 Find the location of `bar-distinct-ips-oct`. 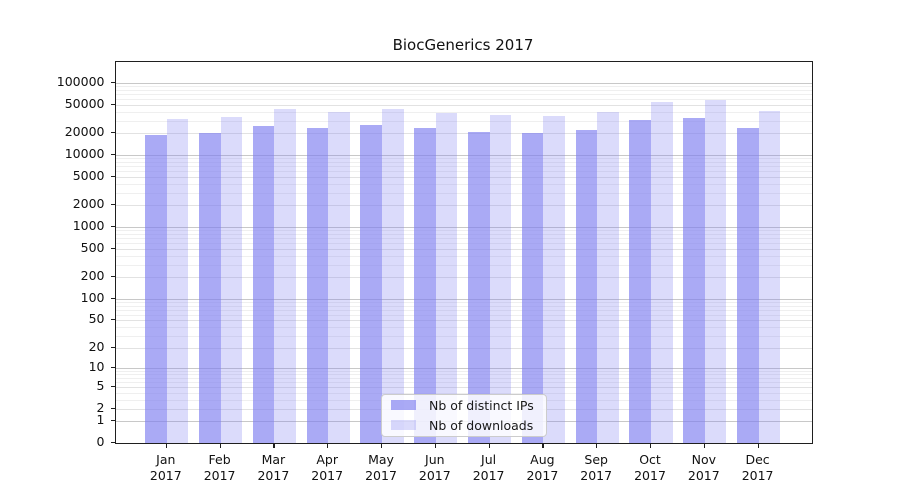

bar-distinct-ips-oct is located at coordinates (640, 281).